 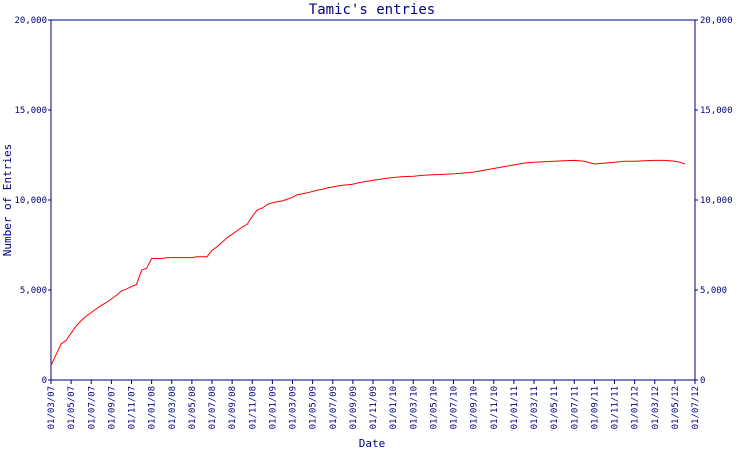 I want to click on y-tick-label-left: 5,000, so click(x=33, y=291).